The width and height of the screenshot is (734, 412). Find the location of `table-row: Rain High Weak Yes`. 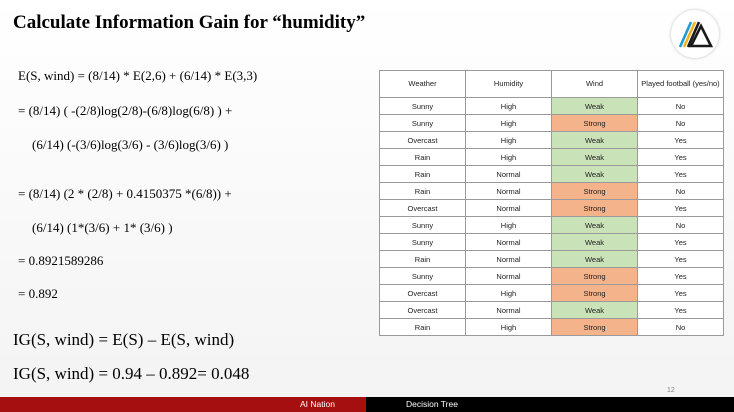

table-row: Rain High Weak Yes is located at coordinates (551, 157).